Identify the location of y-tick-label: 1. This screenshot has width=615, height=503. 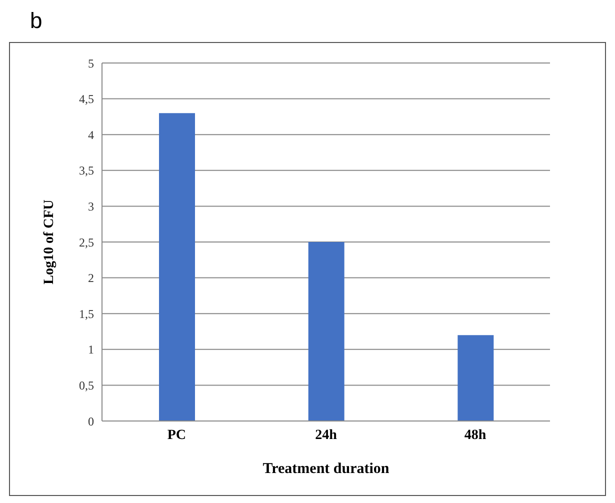
(91, 349).